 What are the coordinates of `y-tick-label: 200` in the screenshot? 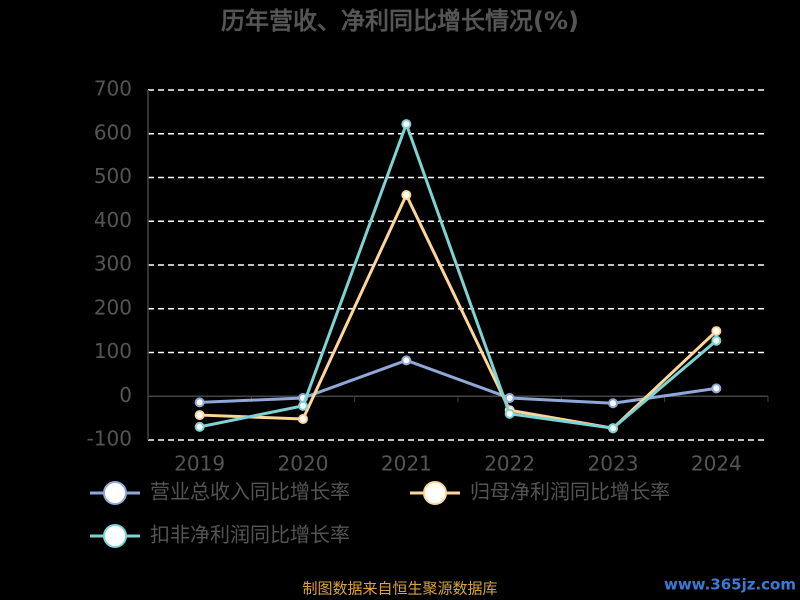 It's located at (113, 307).